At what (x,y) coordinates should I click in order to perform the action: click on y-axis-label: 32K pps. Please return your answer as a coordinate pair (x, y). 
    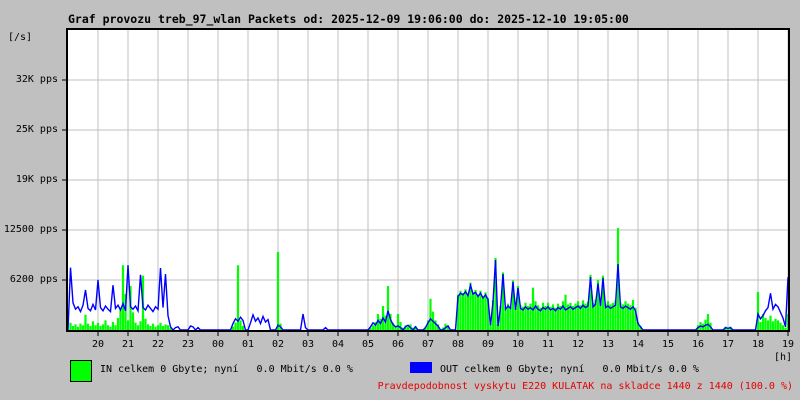
    Looking at the image, I should click on (36, 79).